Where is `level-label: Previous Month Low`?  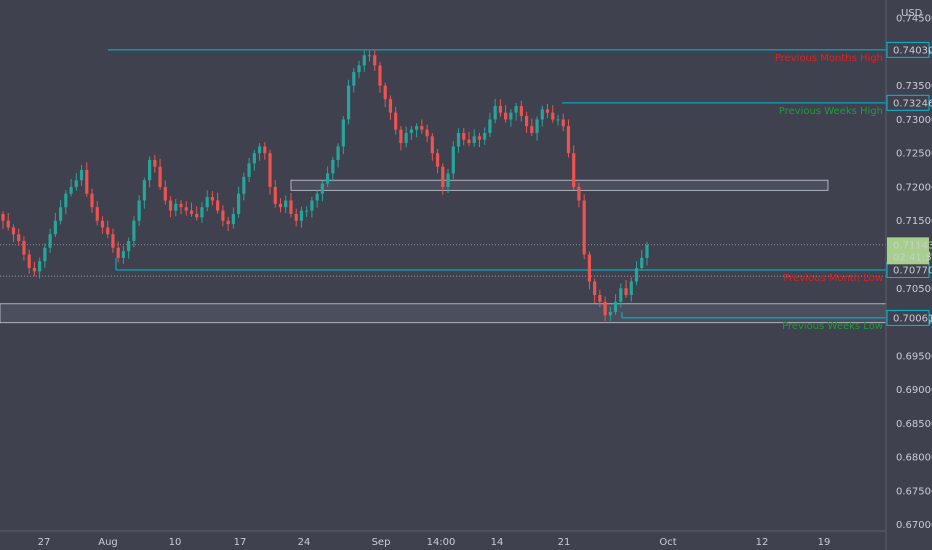
level-label: Previous Month Low is located at coordinates (833, 278).